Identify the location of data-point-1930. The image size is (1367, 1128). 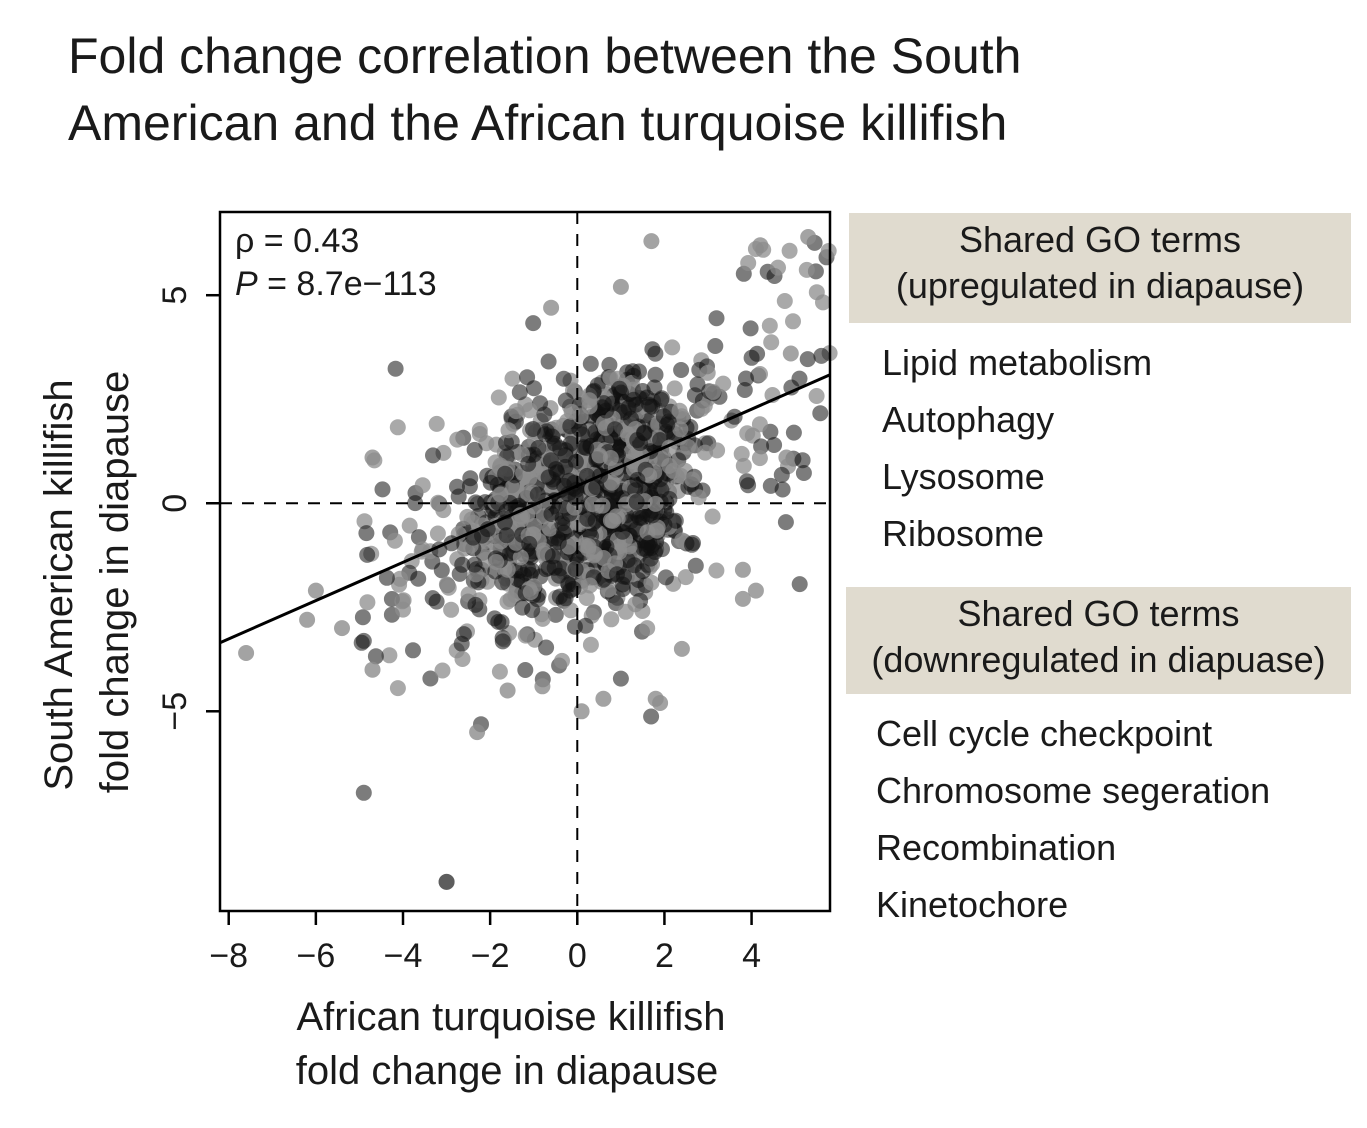
(656, 530).